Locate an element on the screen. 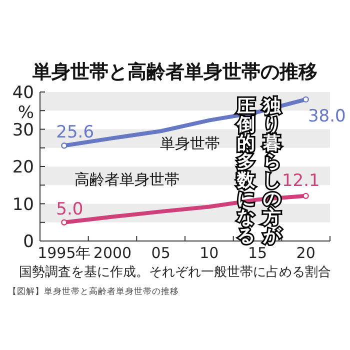 The image size is (350, 350). data-label: 25.6 is located at coordinates (75, 132).